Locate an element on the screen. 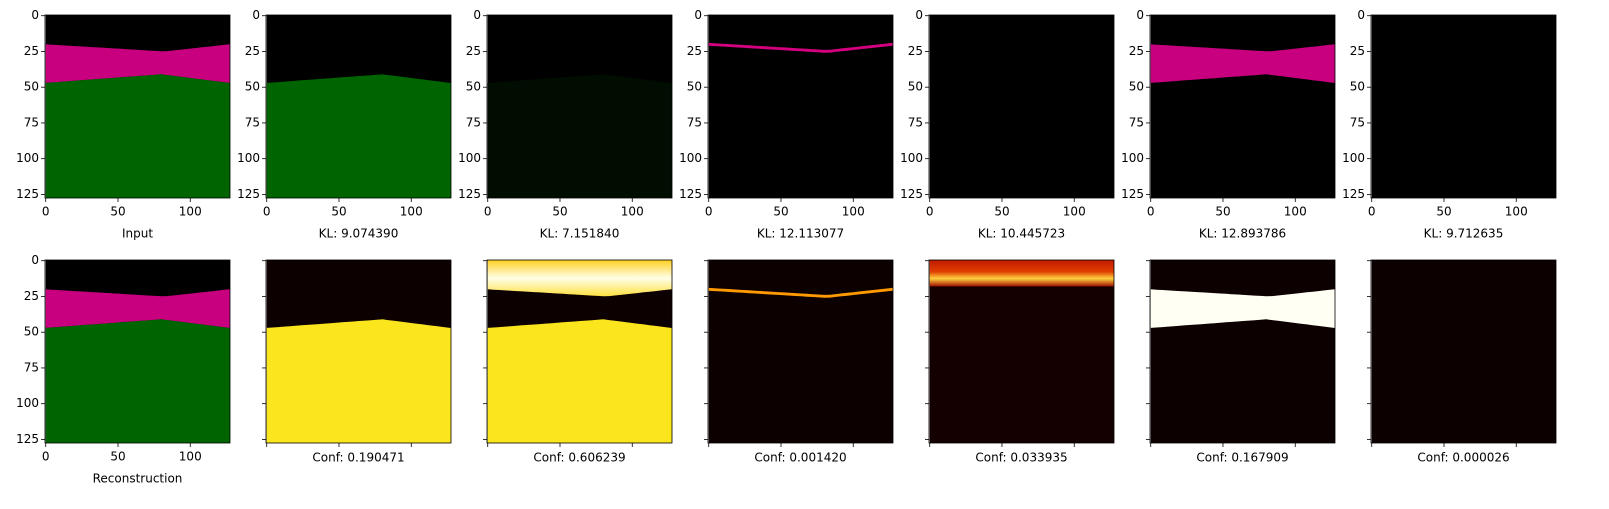  panel: 0 50 100 0 25 50 75 100 125 KL: 9.074390 is located at coordinates (344, 124).